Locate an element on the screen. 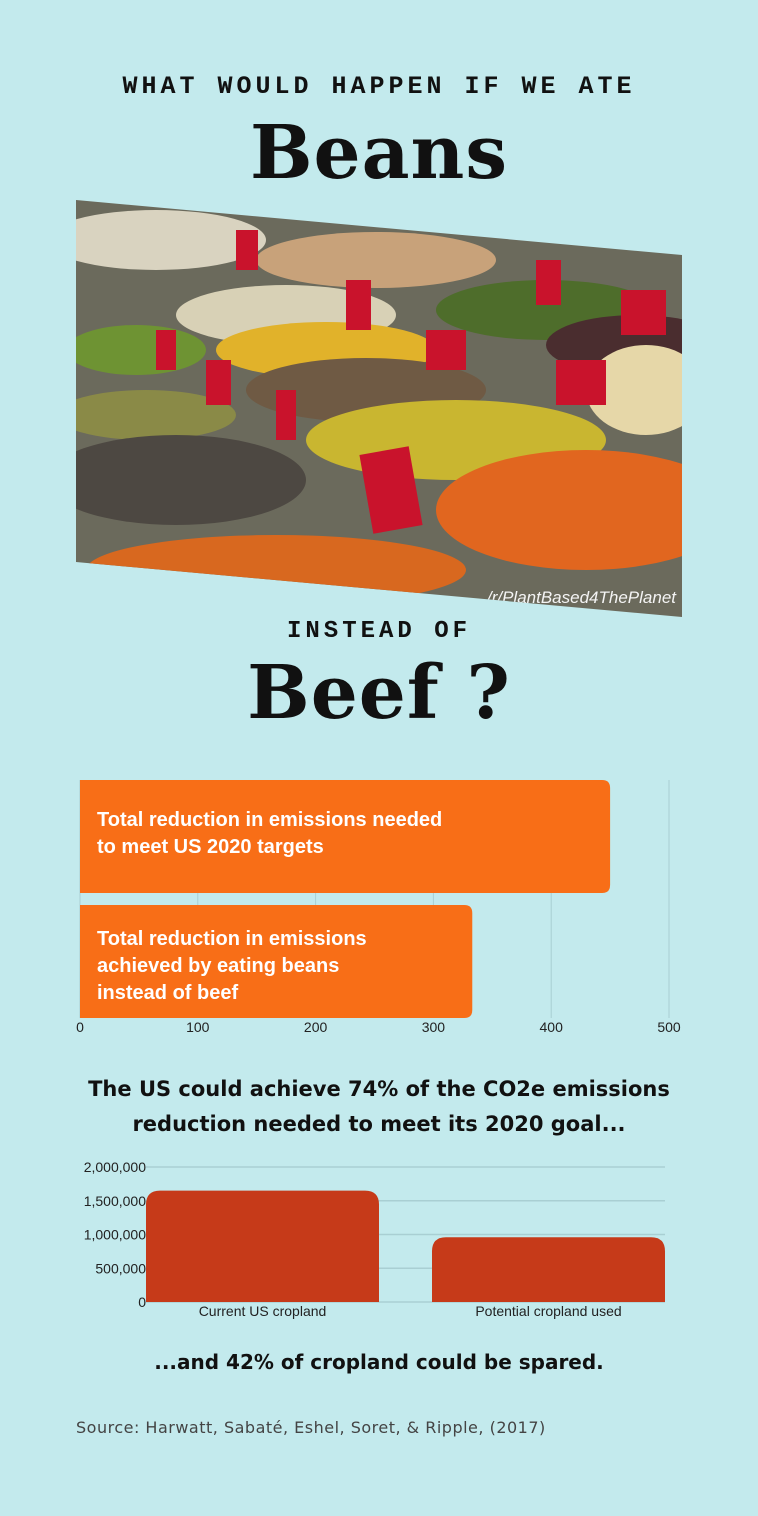 The image size is (758, 1516). bar-label: Total reduction in emissions is located at coordinates (232, 939).